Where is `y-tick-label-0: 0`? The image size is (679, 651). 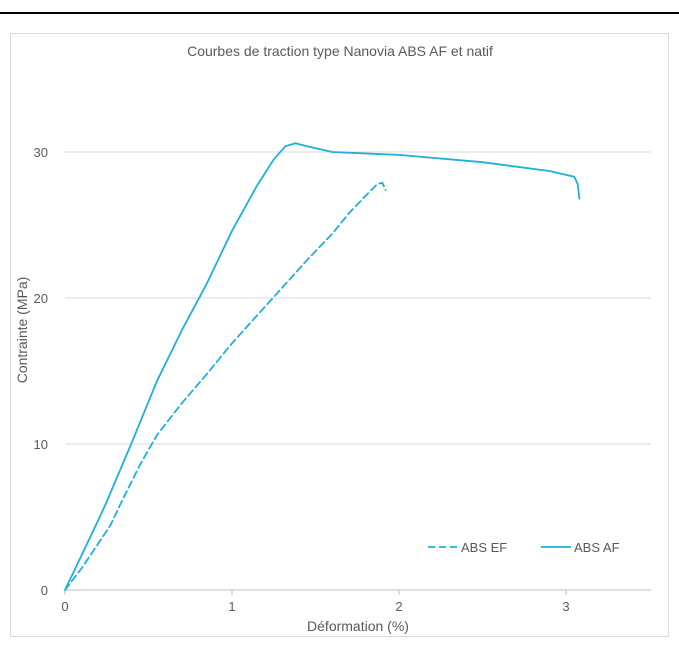 y-tick-label-0: 0 is located at coordinates (44, 590).